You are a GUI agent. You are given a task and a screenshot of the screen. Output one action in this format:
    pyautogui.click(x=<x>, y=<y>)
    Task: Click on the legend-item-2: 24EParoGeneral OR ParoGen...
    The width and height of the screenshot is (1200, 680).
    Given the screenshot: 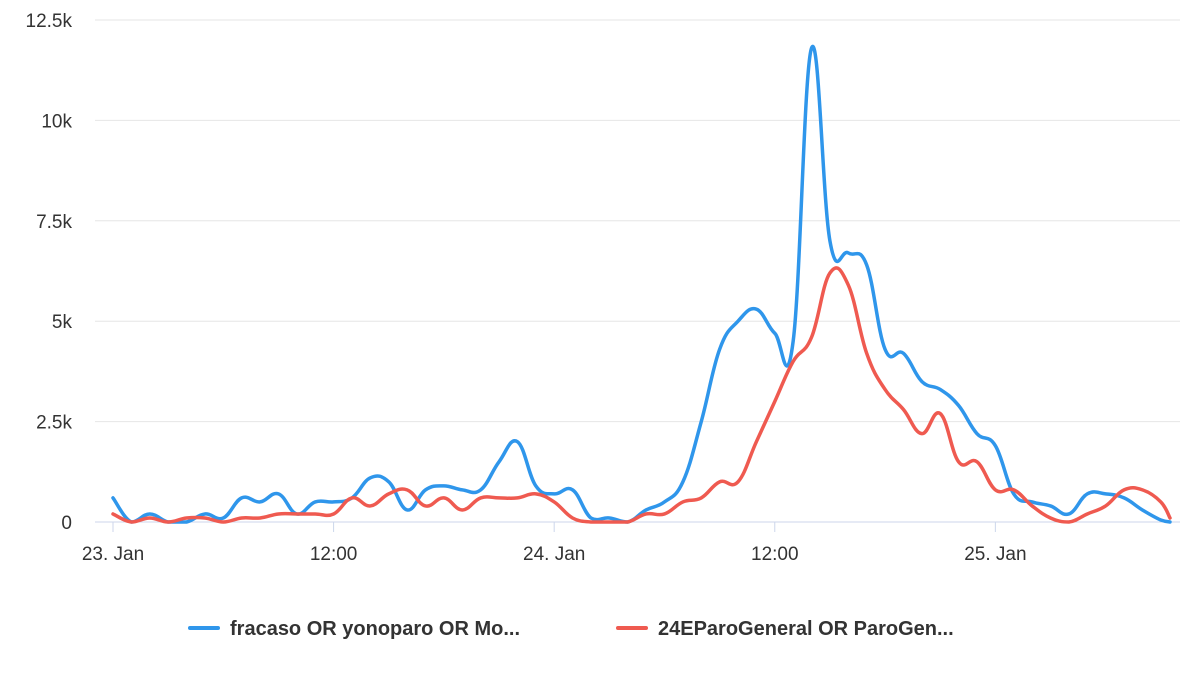 What is the action you would take?
    pyautogui.click(x=785, y=629)
    